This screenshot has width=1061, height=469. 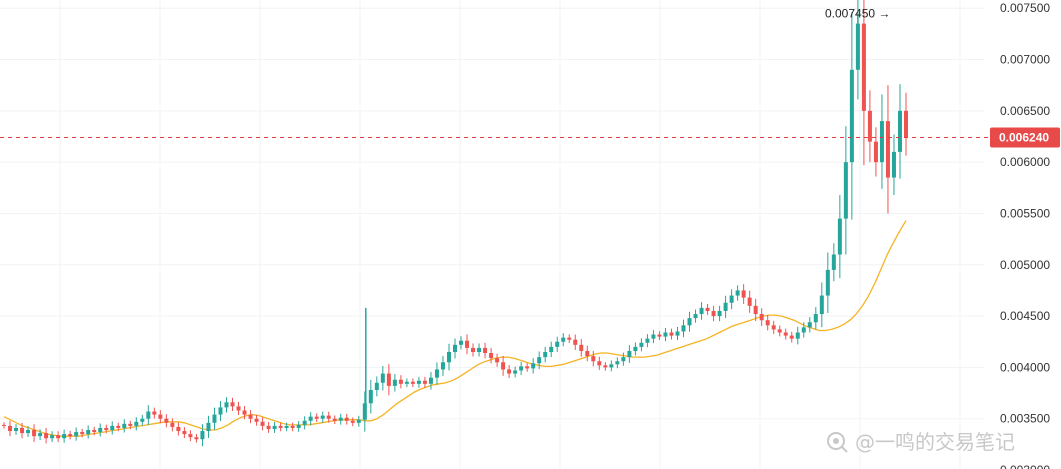 I want to click on y-tick-label: 0.005500, so click(x=1025, y=213).